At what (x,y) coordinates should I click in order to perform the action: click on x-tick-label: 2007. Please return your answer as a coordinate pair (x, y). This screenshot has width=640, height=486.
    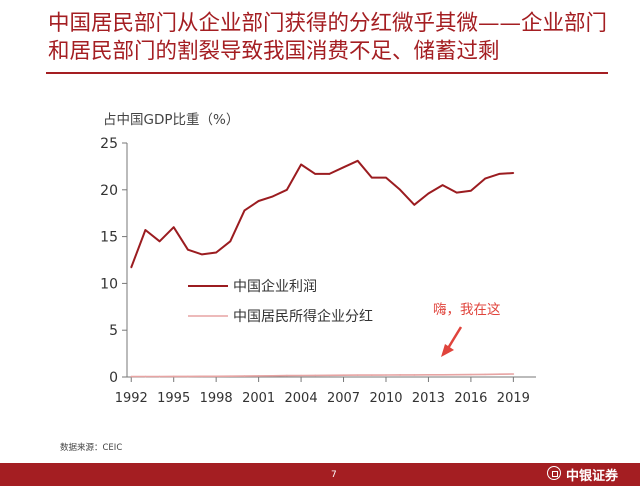
    Looking at the image, I should click on (343, 398).